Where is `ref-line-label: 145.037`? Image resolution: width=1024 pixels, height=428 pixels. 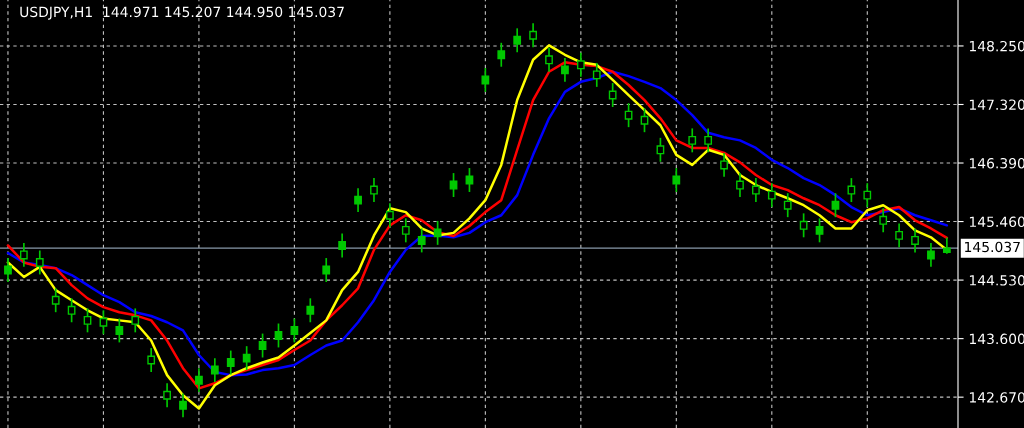
ref-line-label: 145.037 is located at coordinates (992, 247).